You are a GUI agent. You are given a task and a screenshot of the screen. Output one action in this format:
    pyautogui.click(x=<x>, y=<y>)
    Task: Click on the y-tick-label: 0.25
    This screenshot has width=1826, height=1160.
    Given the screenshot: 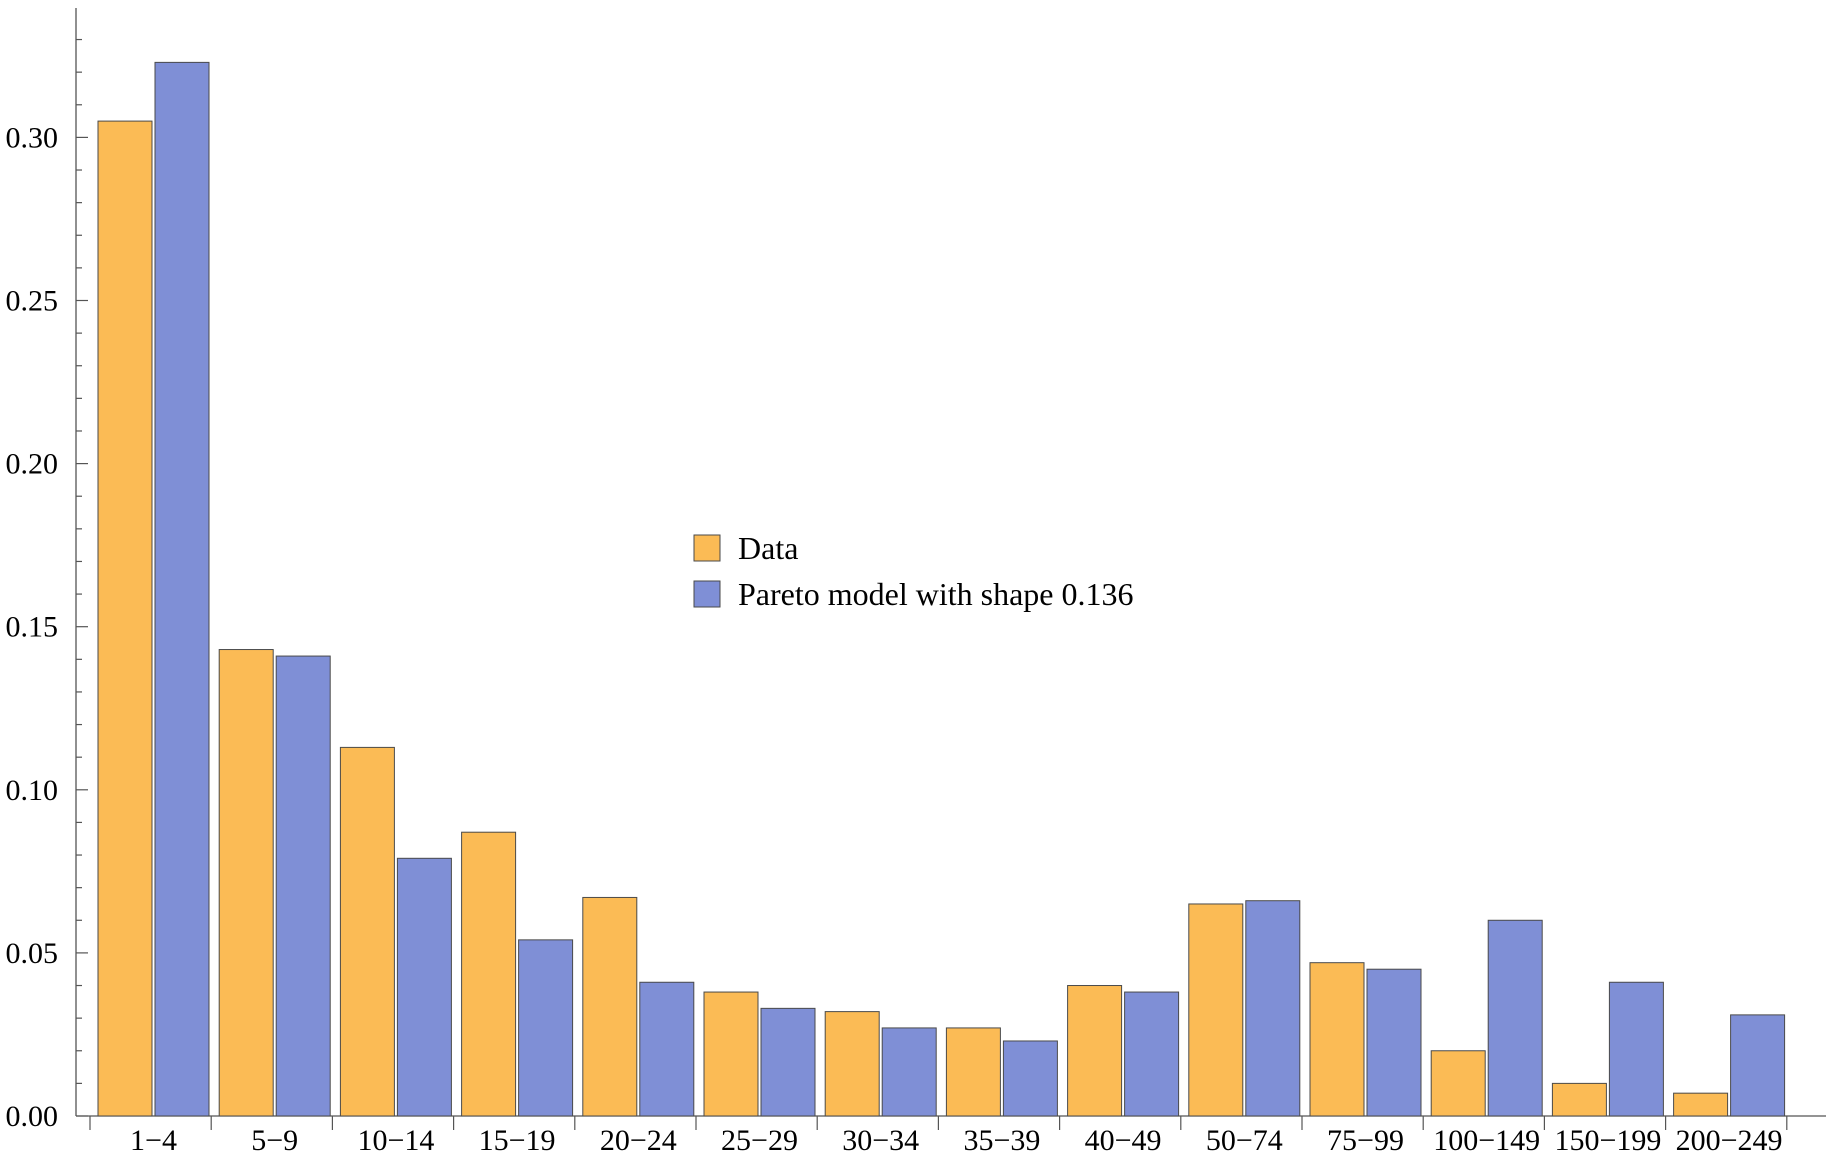 What is the action you would take?
    pyautogui.click(x=32, y=301)
    